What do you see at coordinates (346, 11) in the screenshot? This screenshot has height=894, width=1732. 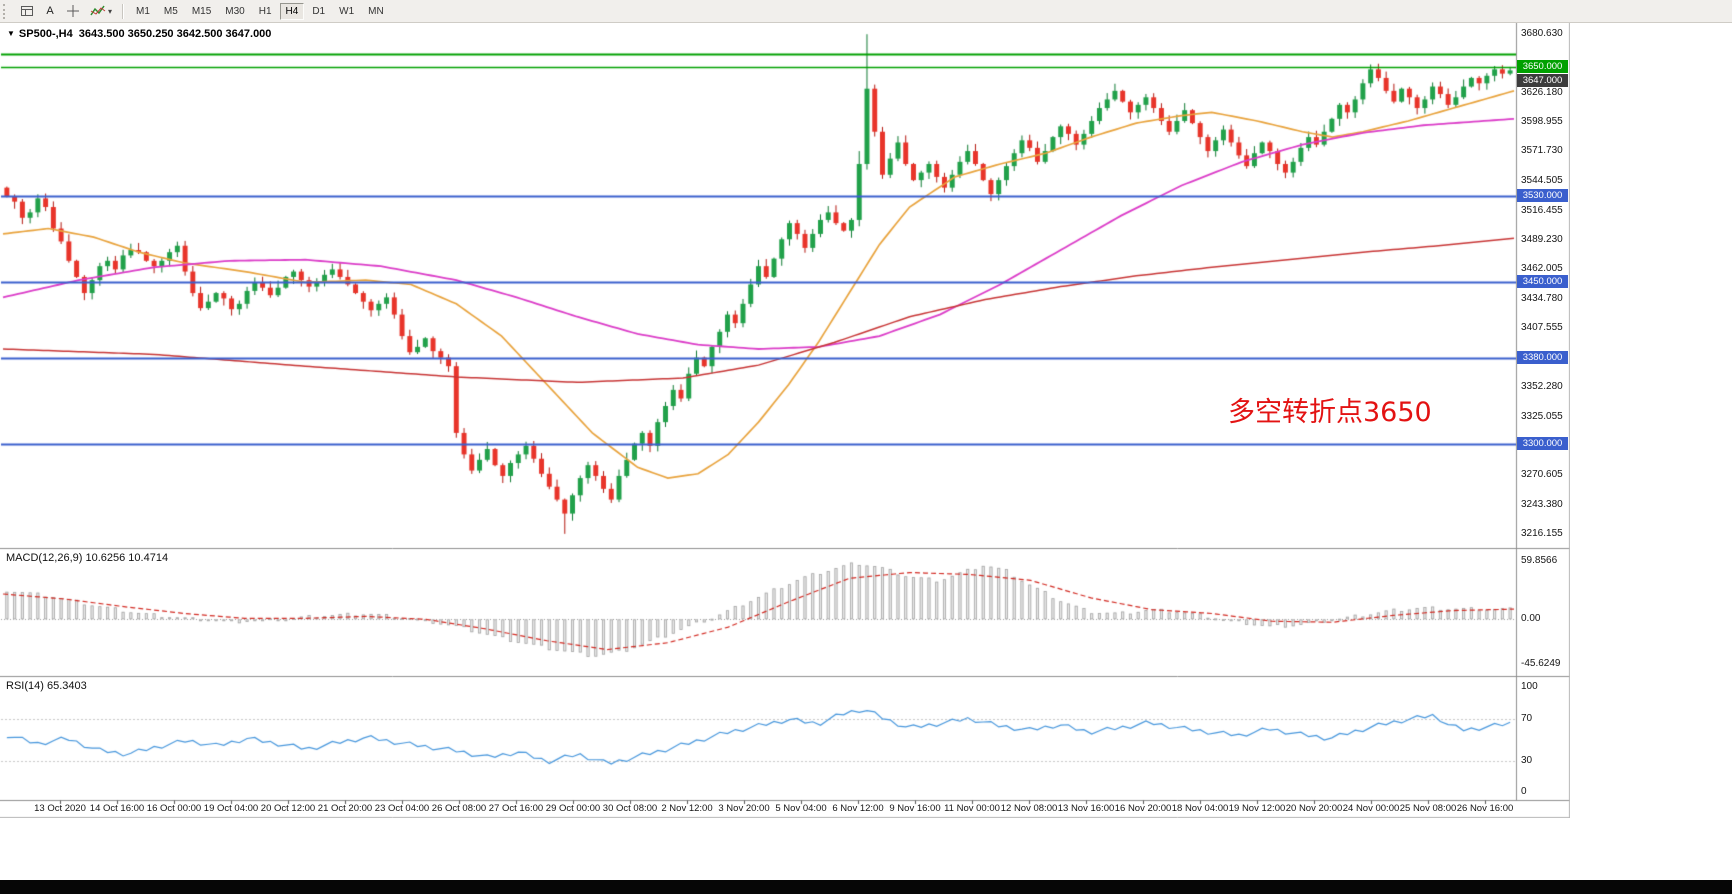 I see `timeframe-button-w1: W1` at bounding box center [346, 11].